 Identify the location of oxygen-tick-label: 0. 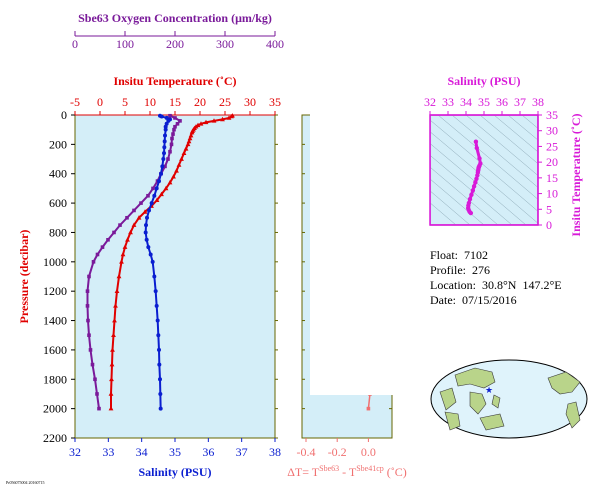
(75, 44).